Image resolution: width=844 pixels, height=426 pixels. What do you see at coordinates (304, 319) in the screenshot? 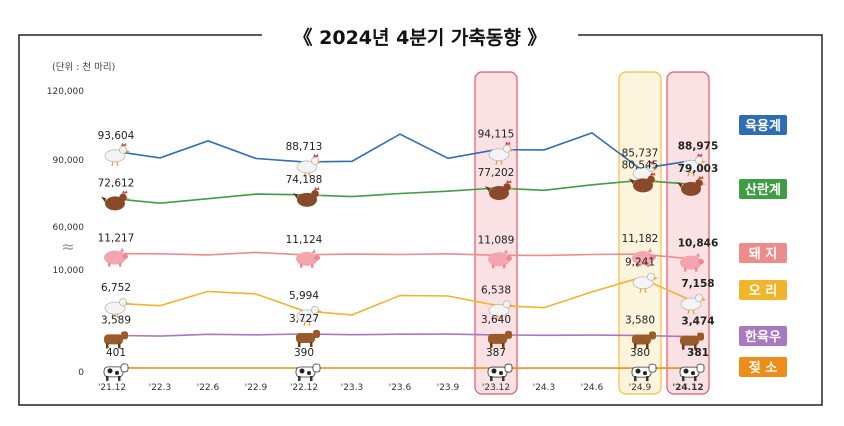
I see `data-label: 3,727` at bounding box center [304, 319].